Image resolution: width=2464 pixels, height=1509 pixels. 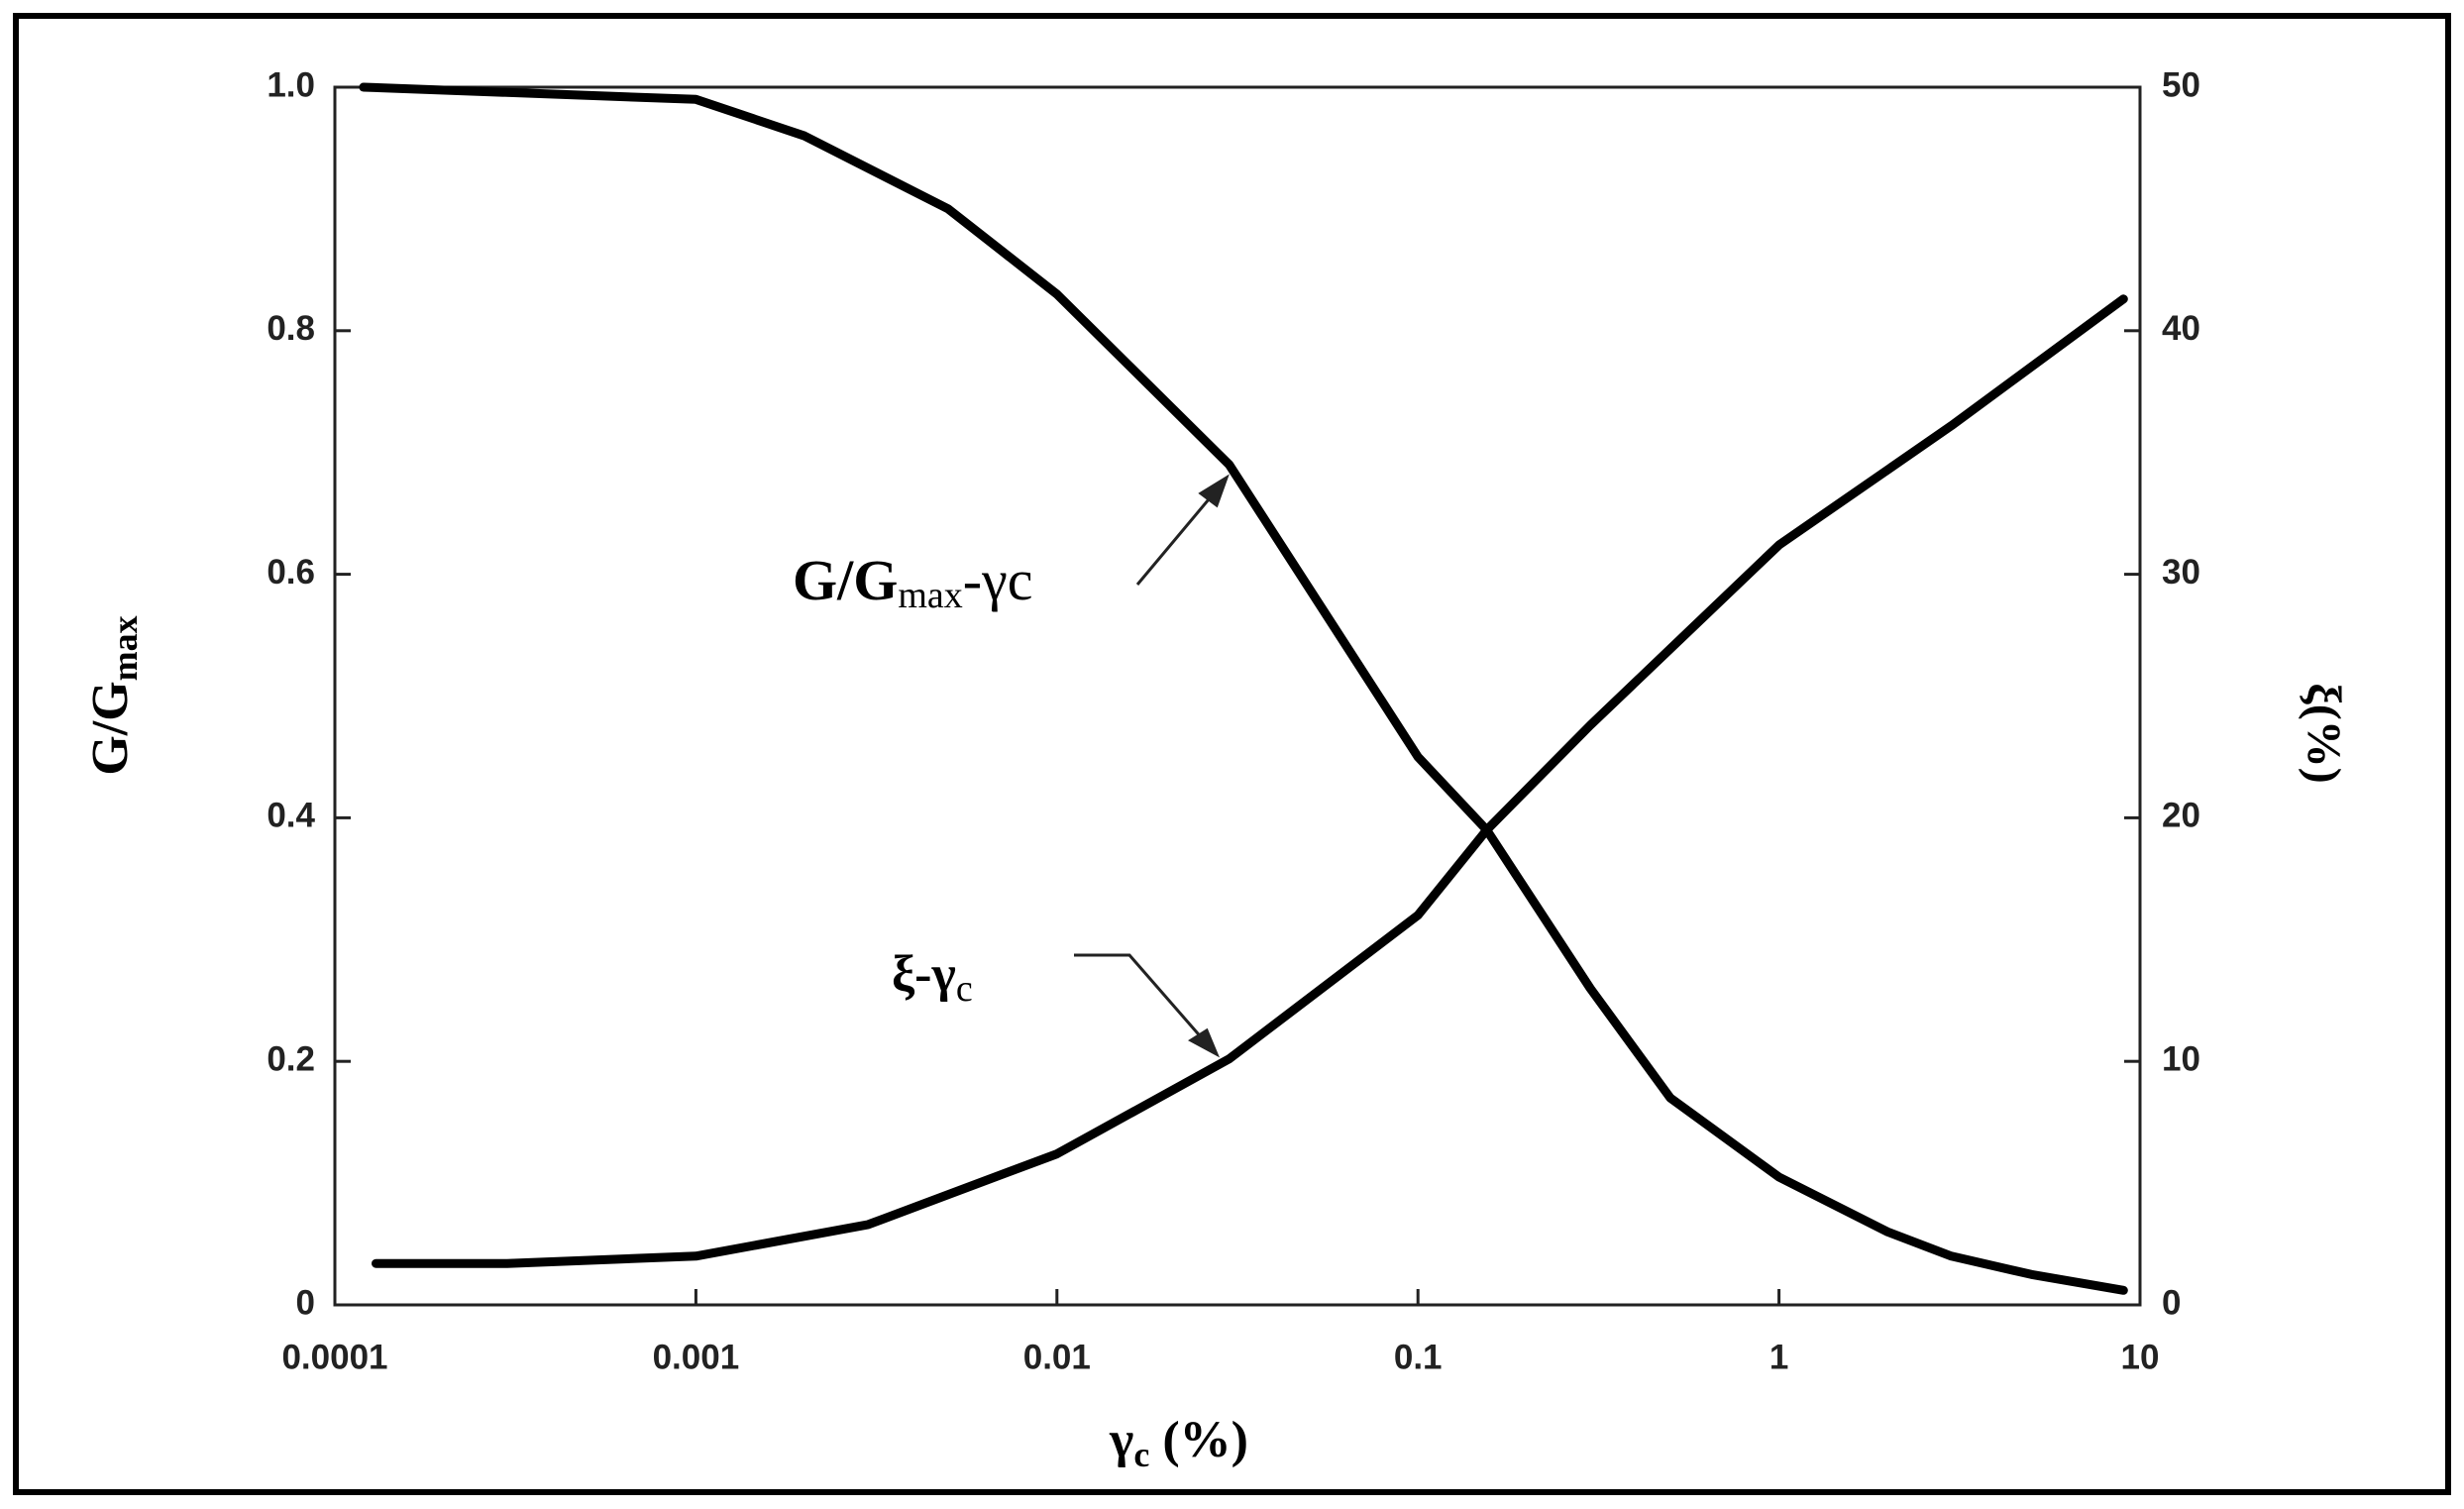 I want to click on y-tick-label: 0.6, so click(x=291, y=572).